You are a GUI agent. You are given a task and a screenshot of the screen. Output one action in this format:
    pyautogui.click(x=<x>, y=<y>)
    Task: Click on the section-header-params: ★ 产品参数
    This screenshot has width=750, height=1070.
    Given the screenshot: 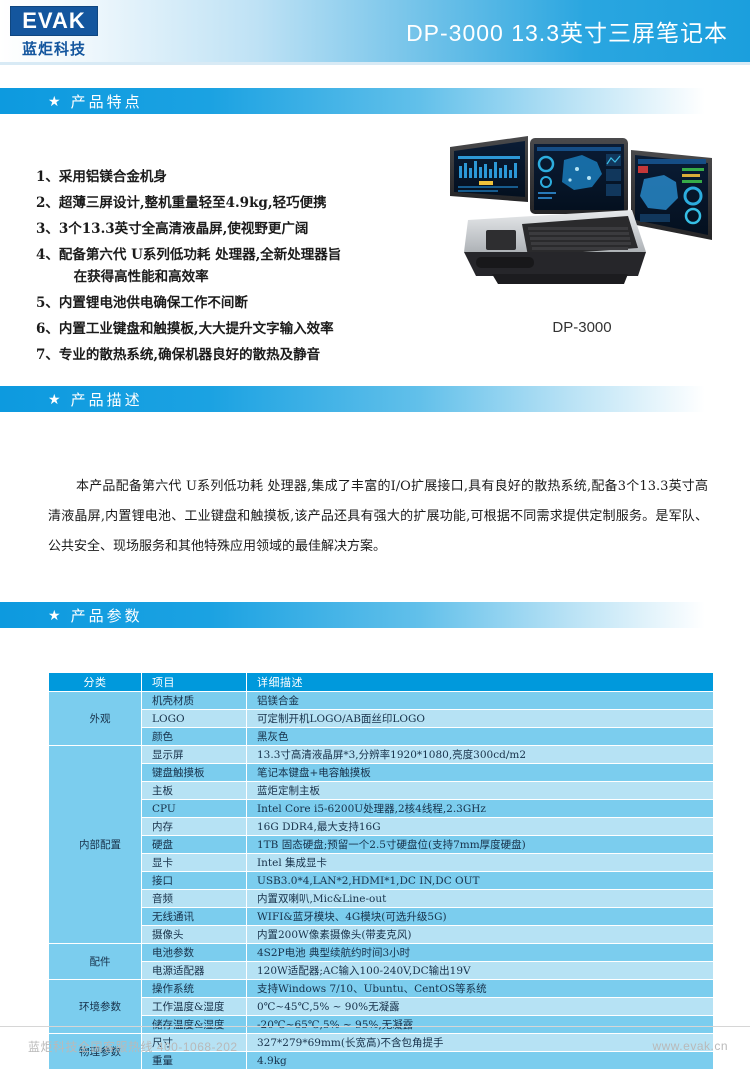 What is the action you would take?
    pyautogui.click(x=375, y=615)
    